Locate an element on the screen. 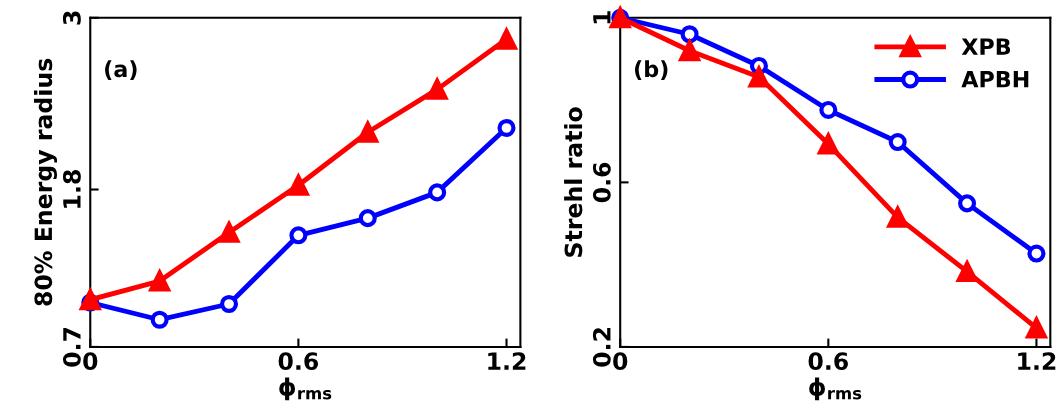  y-tick-label: 0.6 is located at coordinates (601, 182).